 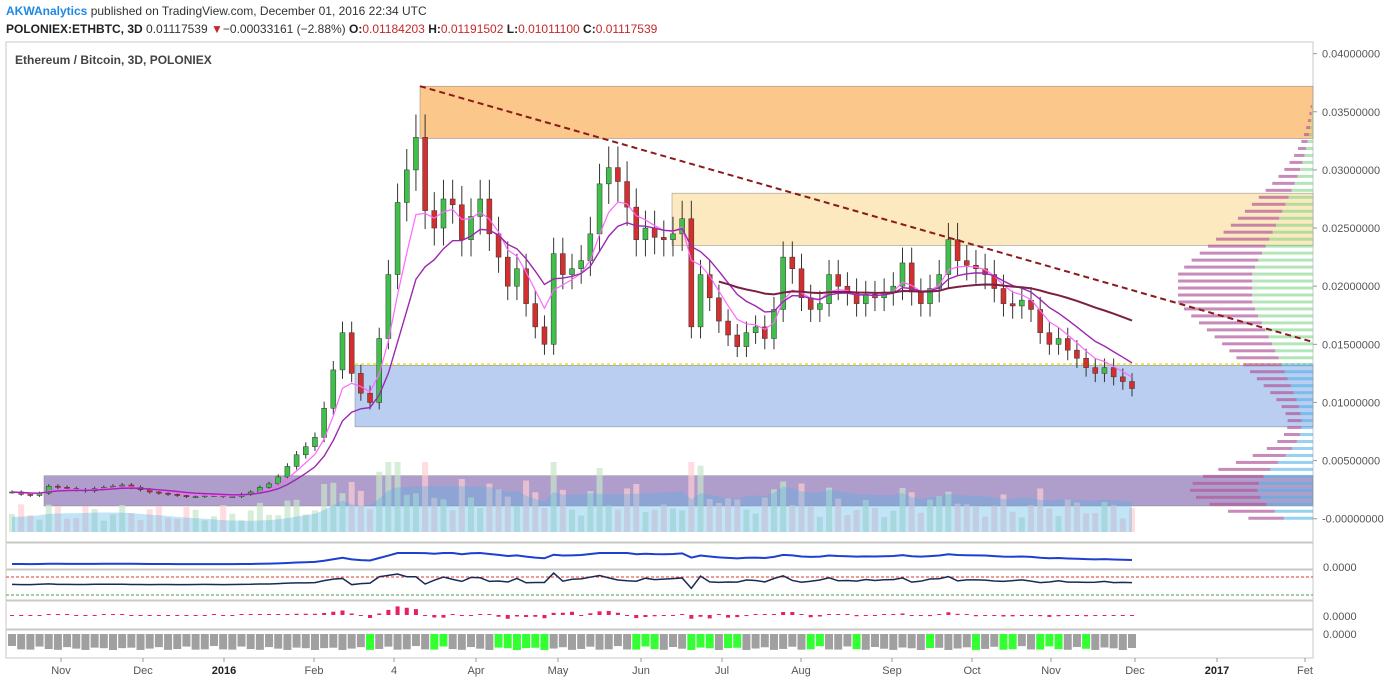 I want to click on author-link: AKWAnalytics, so click(x=47, y=11).